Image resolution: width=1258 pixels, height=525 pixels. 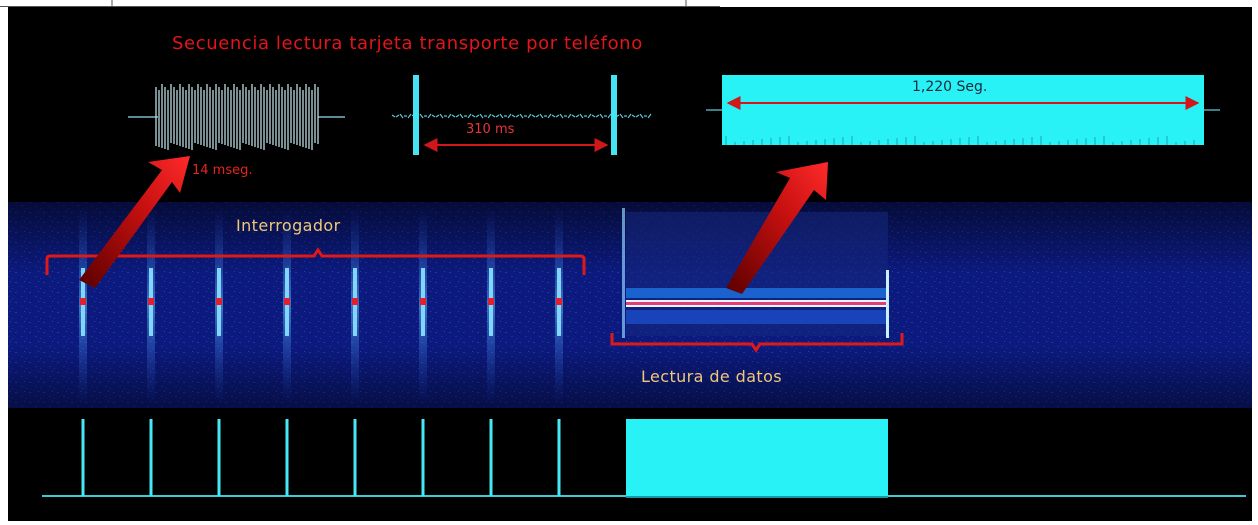 I want to click on data-read-burst, so click(x=755, y=273).